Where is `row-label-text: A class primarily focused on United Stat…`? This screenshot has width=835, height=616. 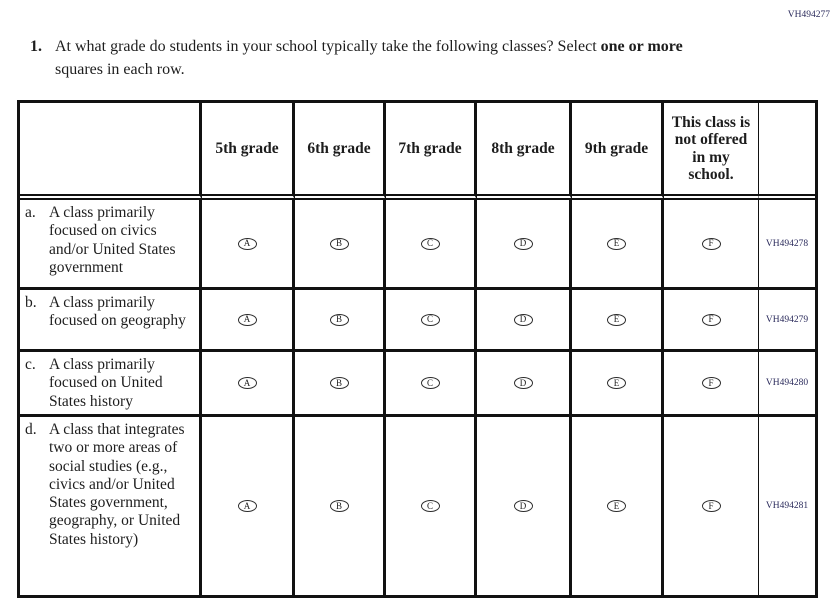 row-label-text: A class primarily focused on United Stat… is located at coordinates (106, 383).